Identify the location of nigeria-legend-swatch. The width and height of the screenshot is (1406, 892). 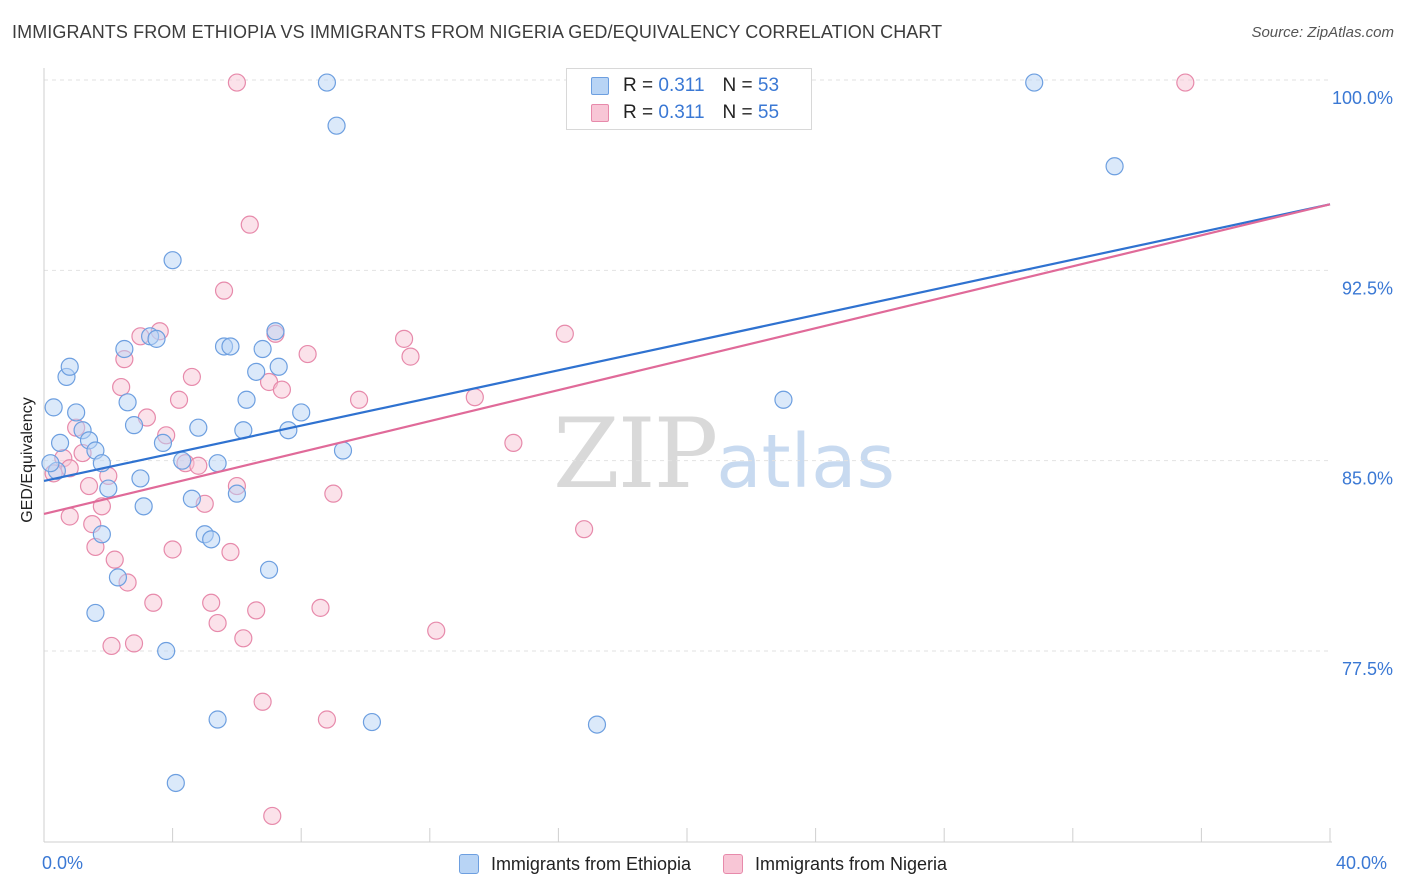
(733, 864).